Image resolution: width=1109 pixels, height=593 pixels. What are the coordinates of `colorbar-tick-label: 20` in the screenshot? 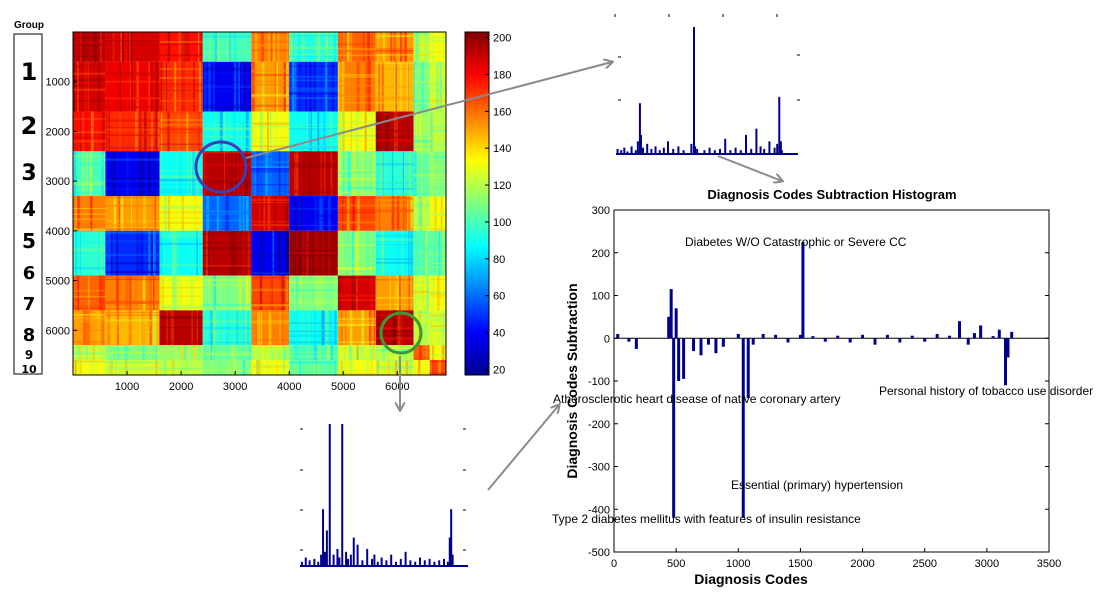 It's located at (499, 370).